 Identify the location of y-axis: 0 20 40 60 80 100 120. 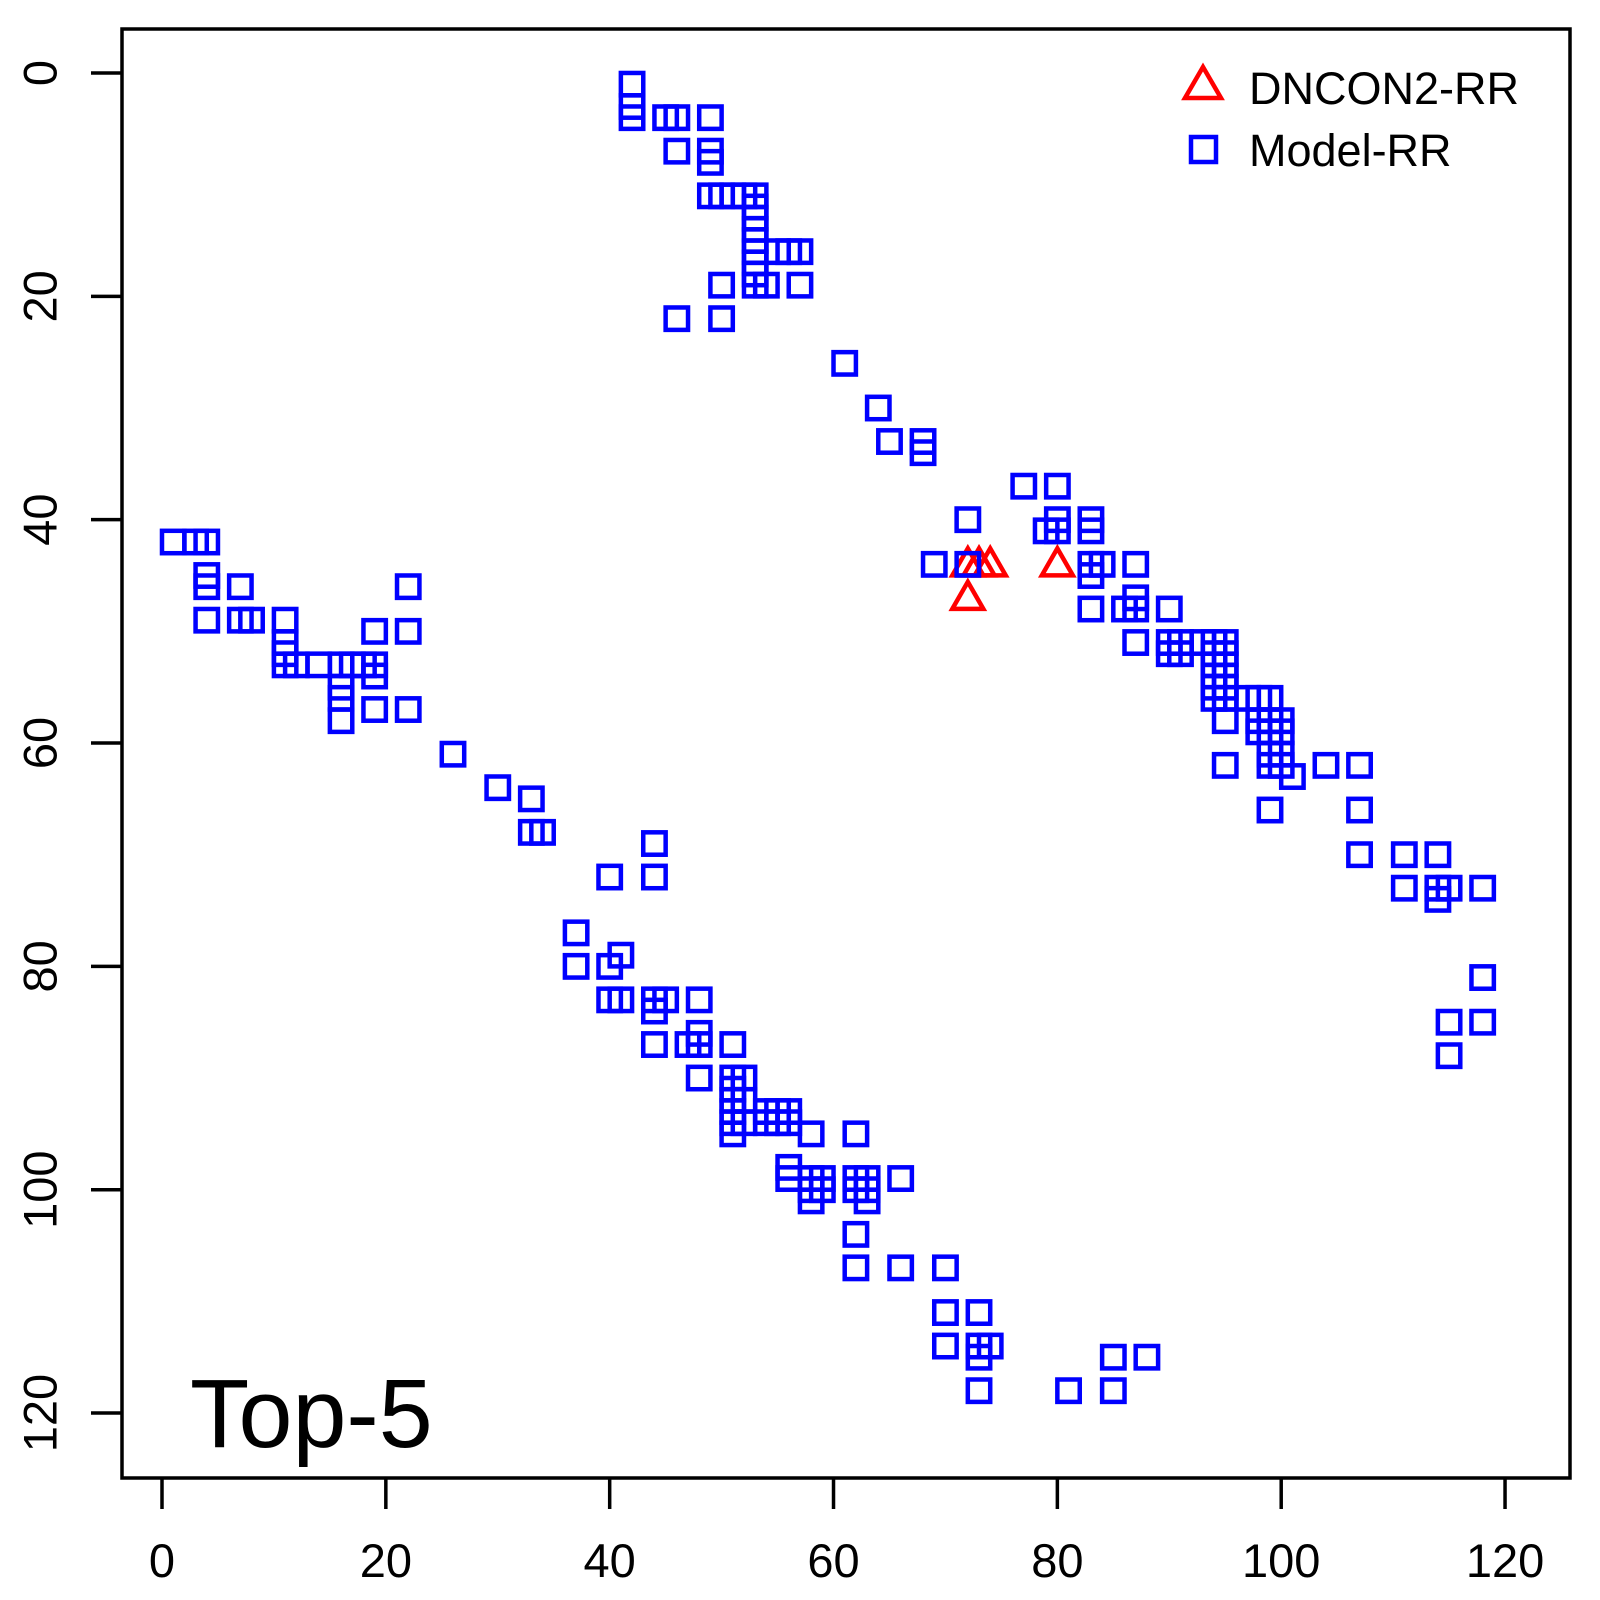
(68, 756).